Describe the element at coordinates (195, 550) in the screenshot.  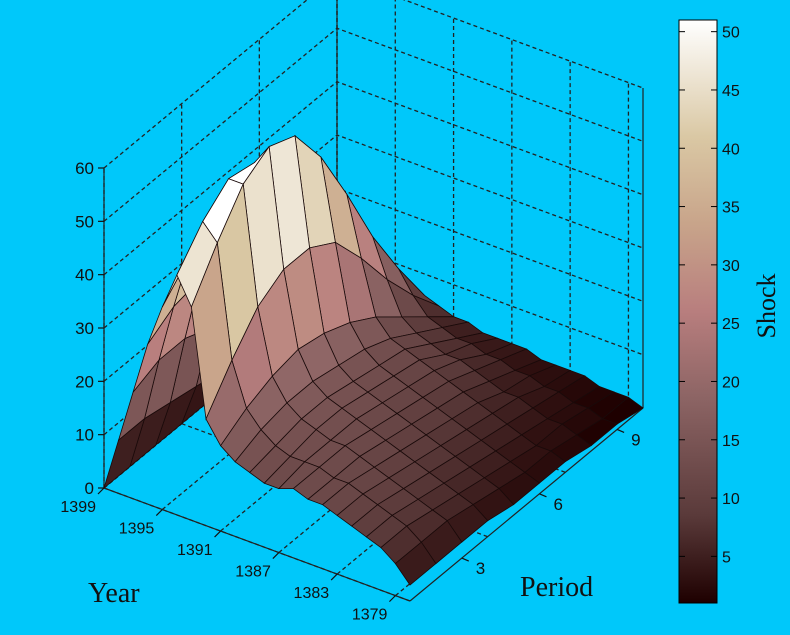
I see `year-tick-label: 1391` at that location.